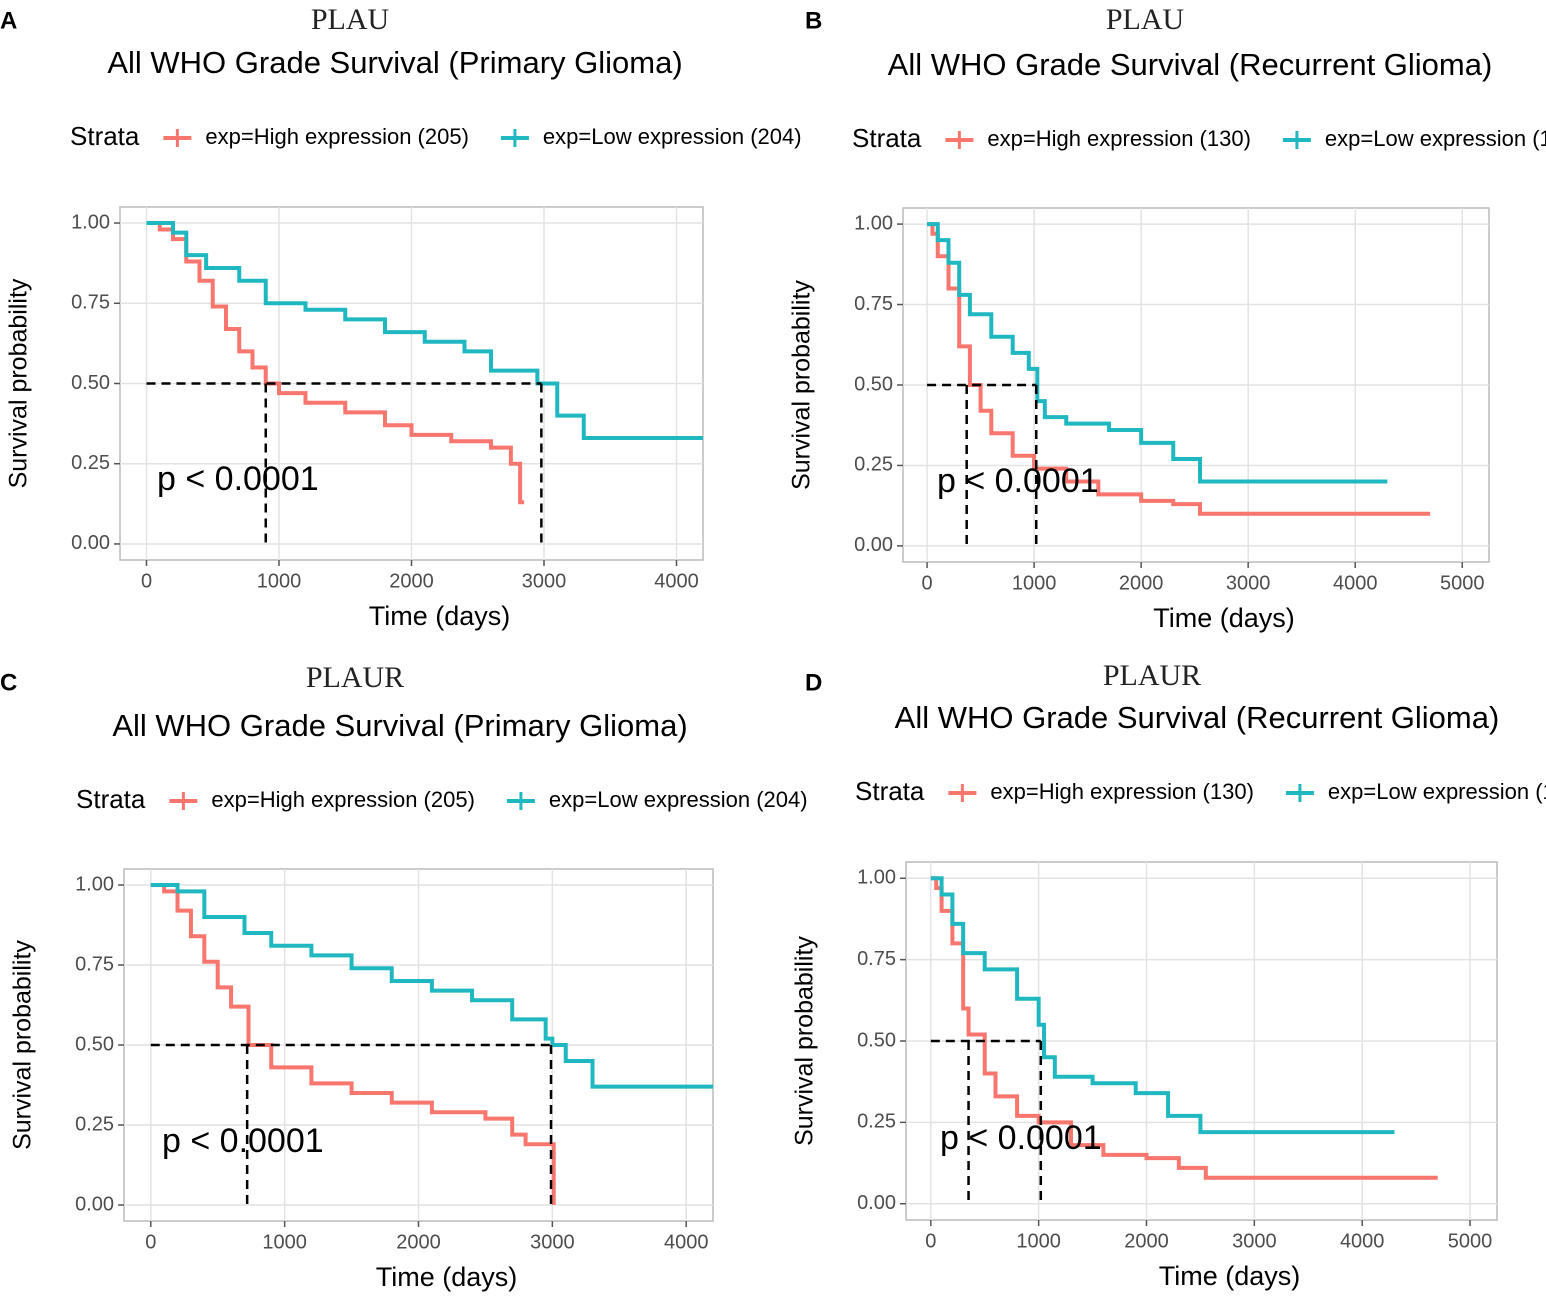 The image size is (1546, 1296). What do you see at coordinates (813, 682) in the screenshot?
I see `panel-label: D` at bounding box center [813, 682].